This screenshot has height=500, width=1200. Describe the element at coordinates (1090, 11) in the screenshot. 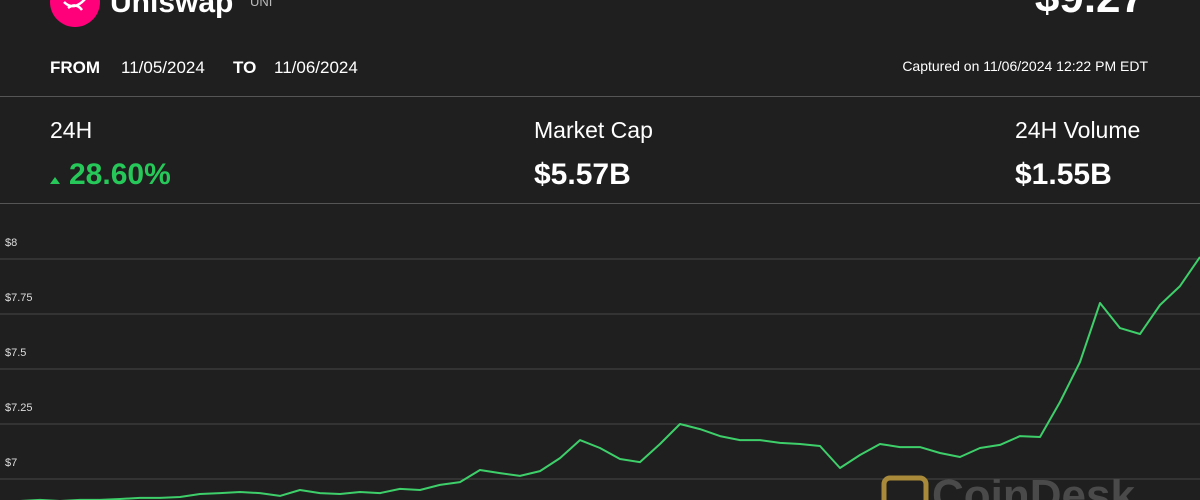

I see `price: $9.27` at that location.